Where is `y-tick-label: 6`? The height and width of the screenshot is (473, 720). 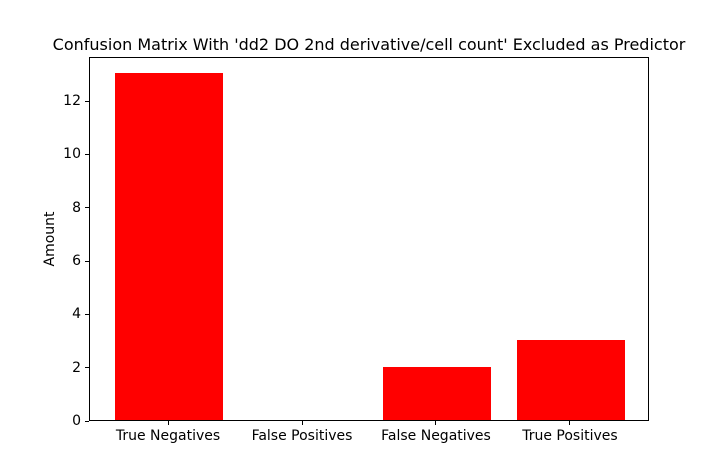 y-tick-label: 6 is located at coordinates (76, 261).